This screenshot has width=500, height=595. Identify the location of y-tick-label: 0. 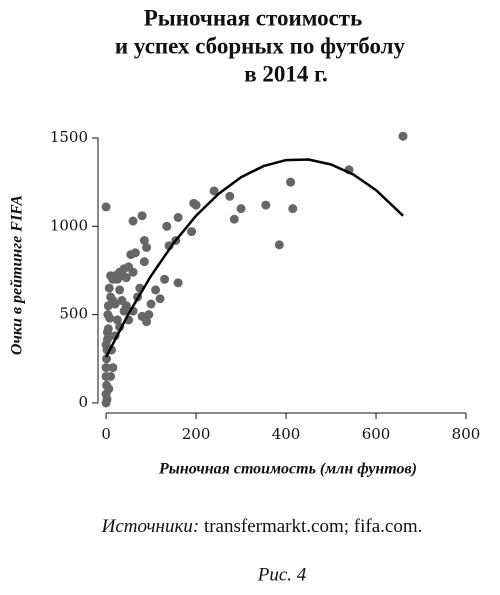
(83, 402).